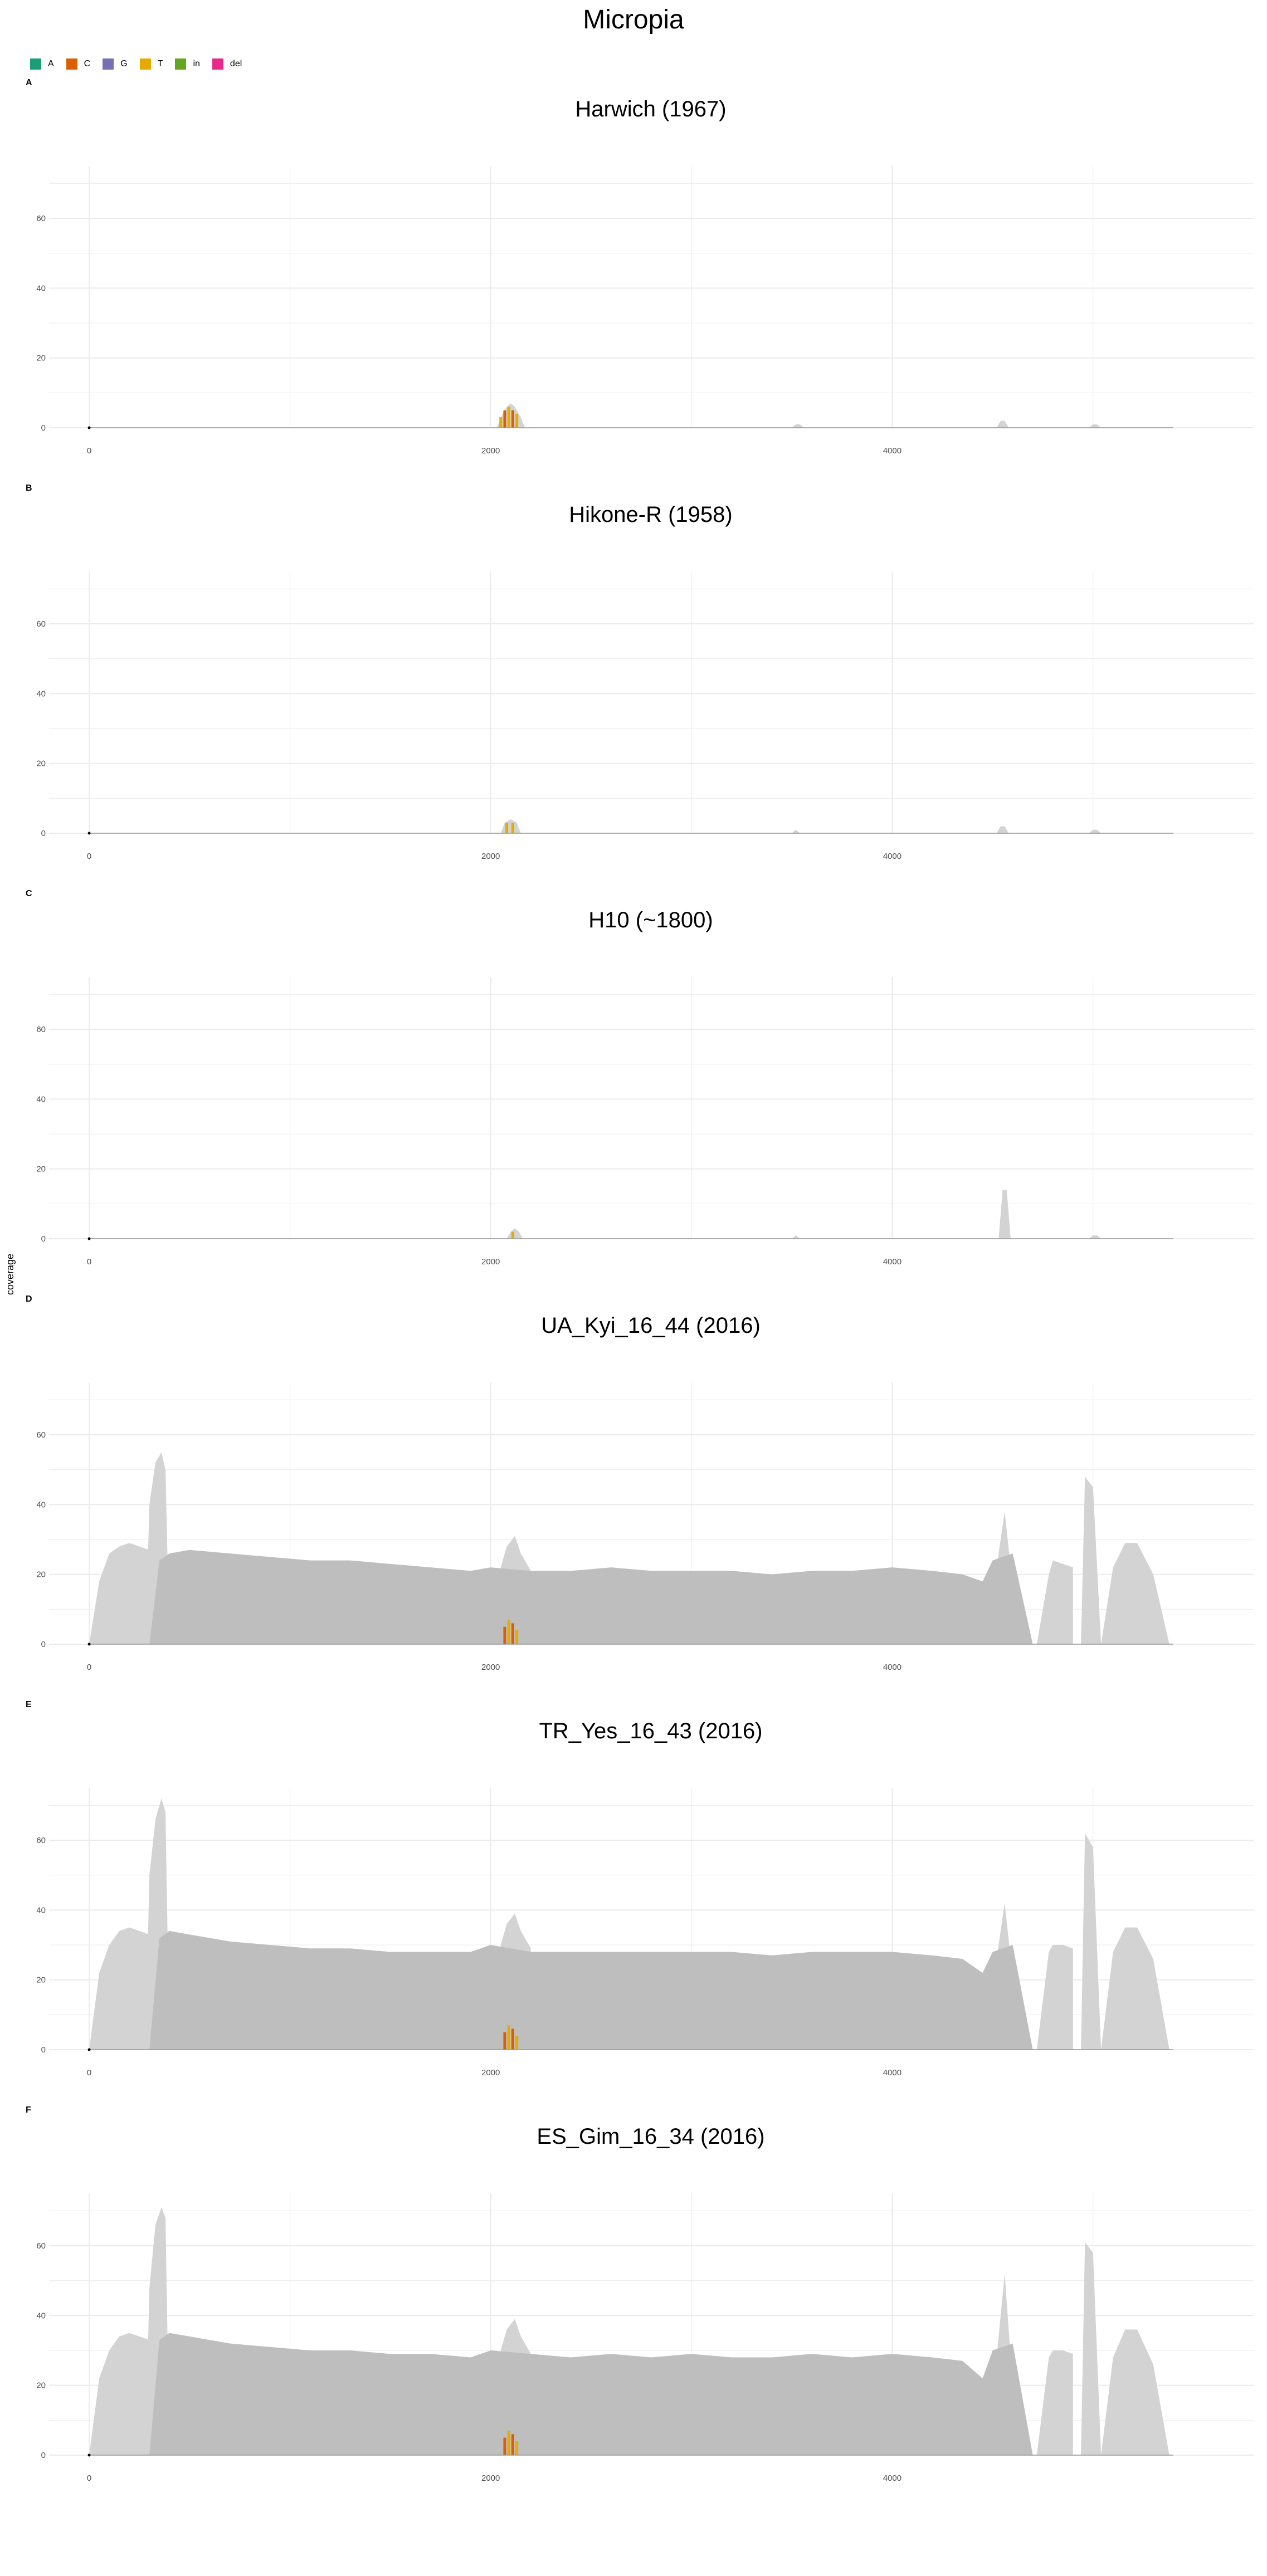  Describe the element at coordinates (645, 1527) in the screenshot. I see `coverage-chart-d: 0 20 40 60 0 2000 4000` at that location.